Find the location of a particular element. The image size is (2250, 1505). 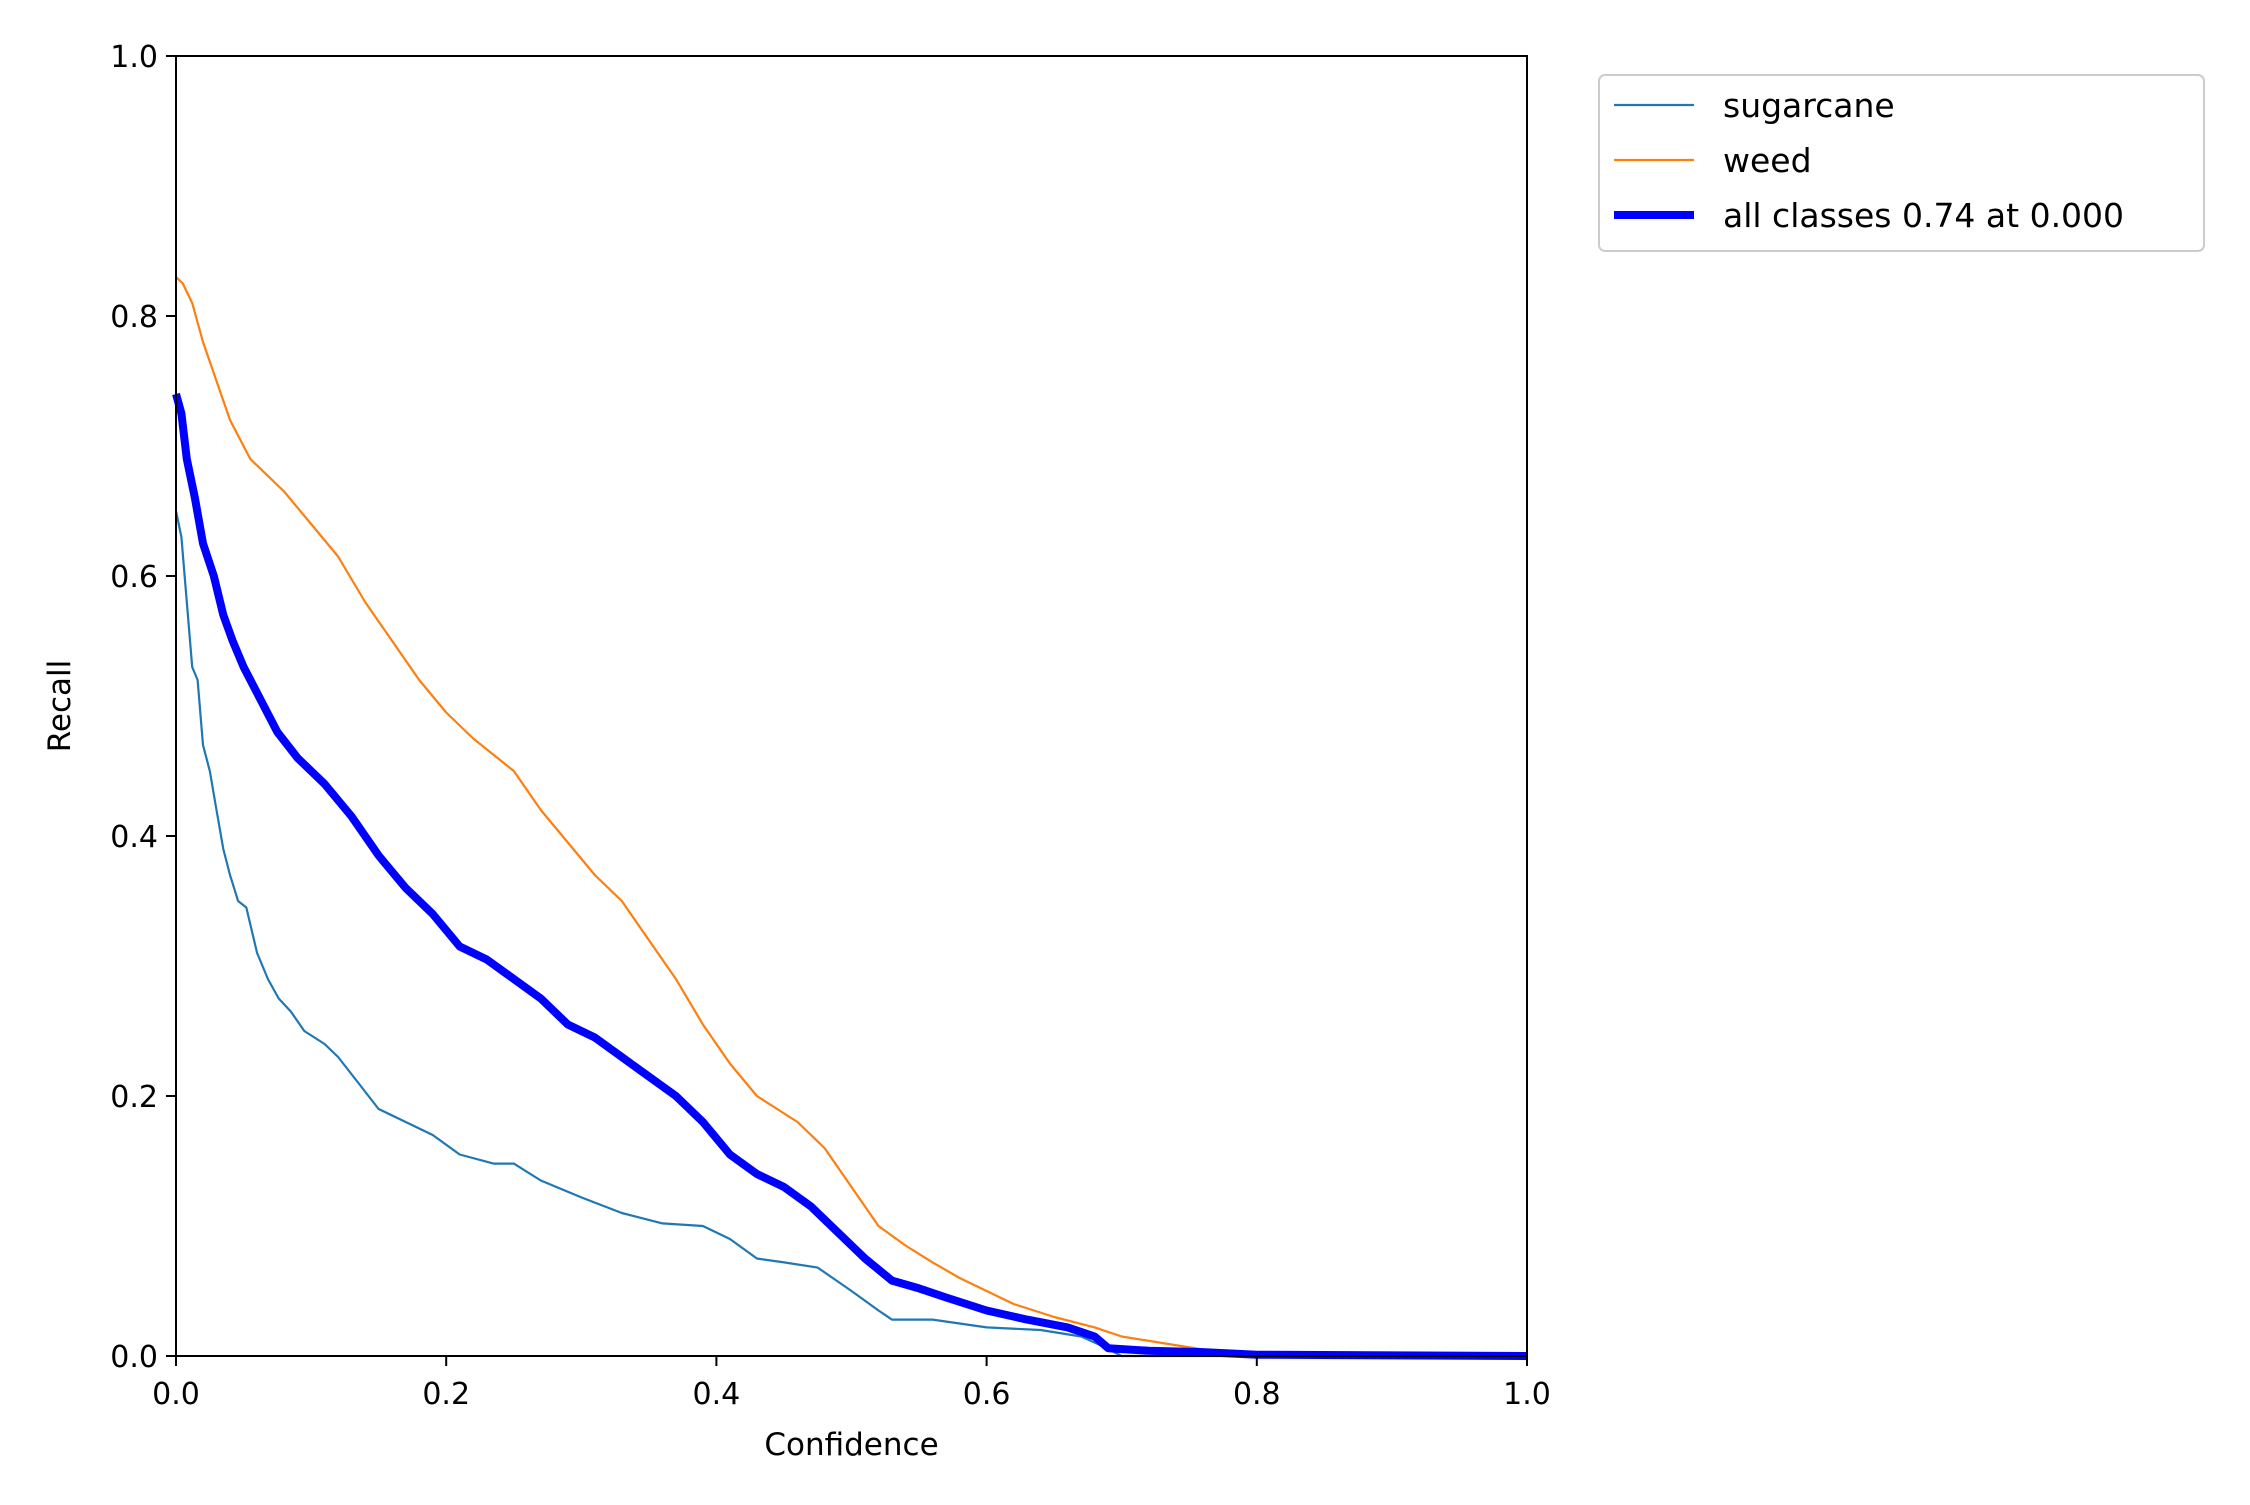

x-tick-label: 0.8 is located at coordinates (1257, 1394).